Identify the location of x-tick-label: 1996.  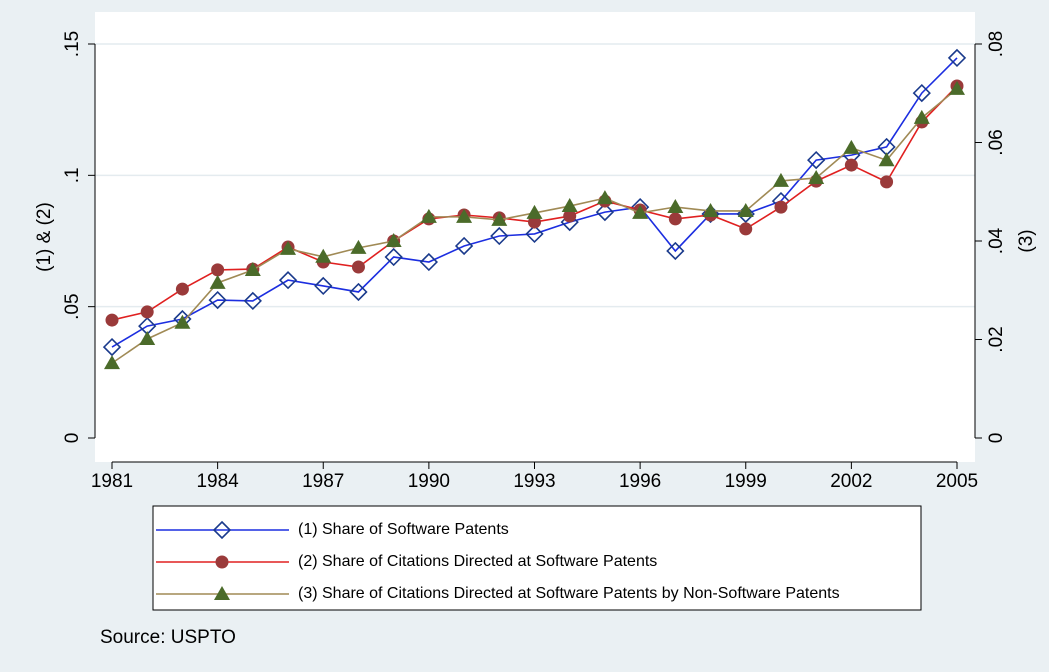
(640, 481).